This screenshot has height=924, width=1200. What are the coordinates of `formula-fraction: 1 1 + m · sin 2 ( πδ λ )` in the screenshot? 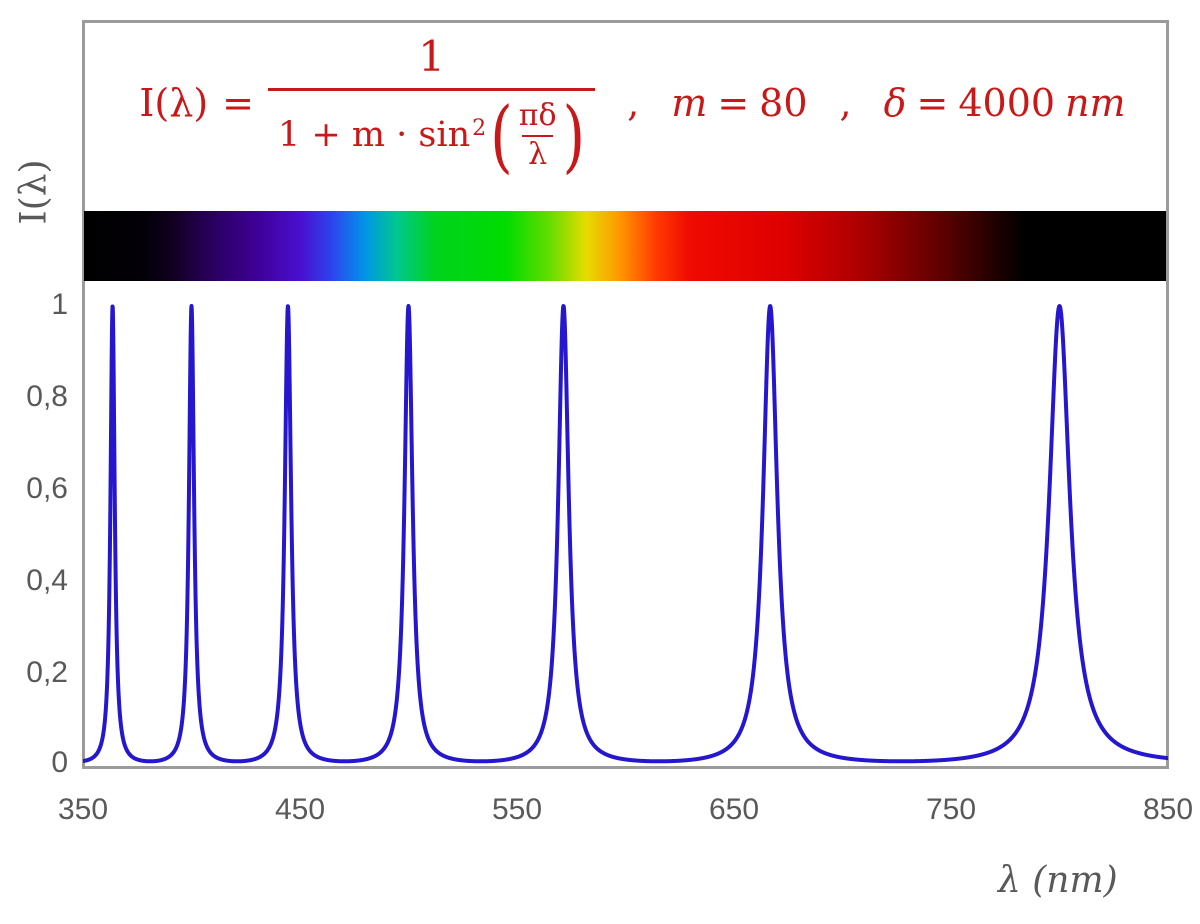 It's located at (432, 101).